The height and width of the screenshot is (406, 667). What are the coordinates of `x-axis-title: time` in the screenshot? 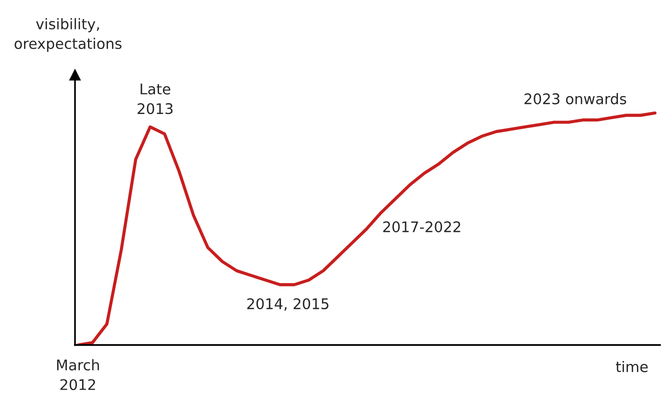 It's located at (632, 366).